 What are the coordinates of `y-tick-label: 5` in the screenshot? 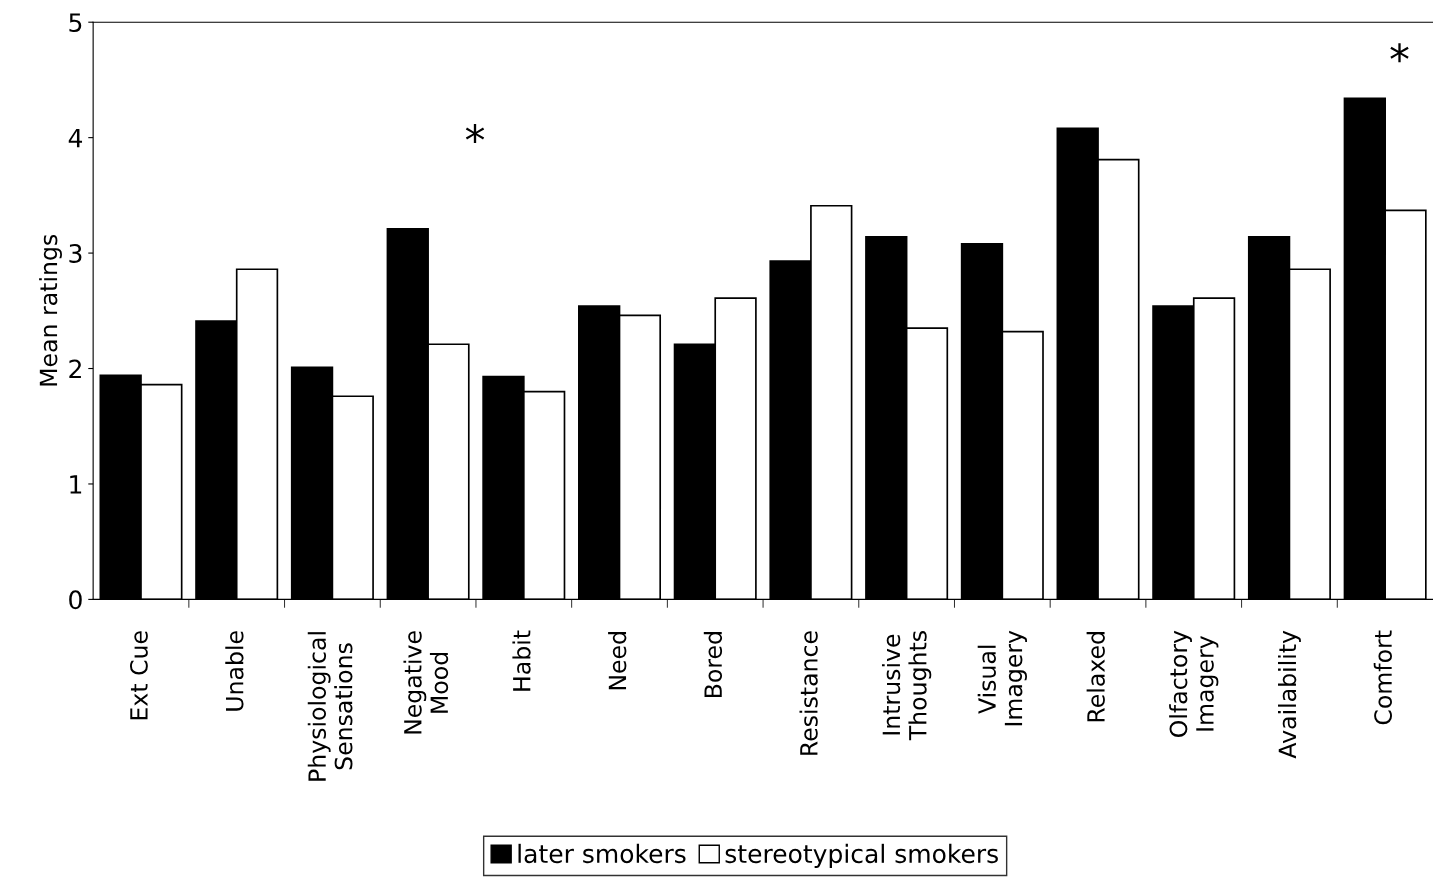 It's located at (75, 23).